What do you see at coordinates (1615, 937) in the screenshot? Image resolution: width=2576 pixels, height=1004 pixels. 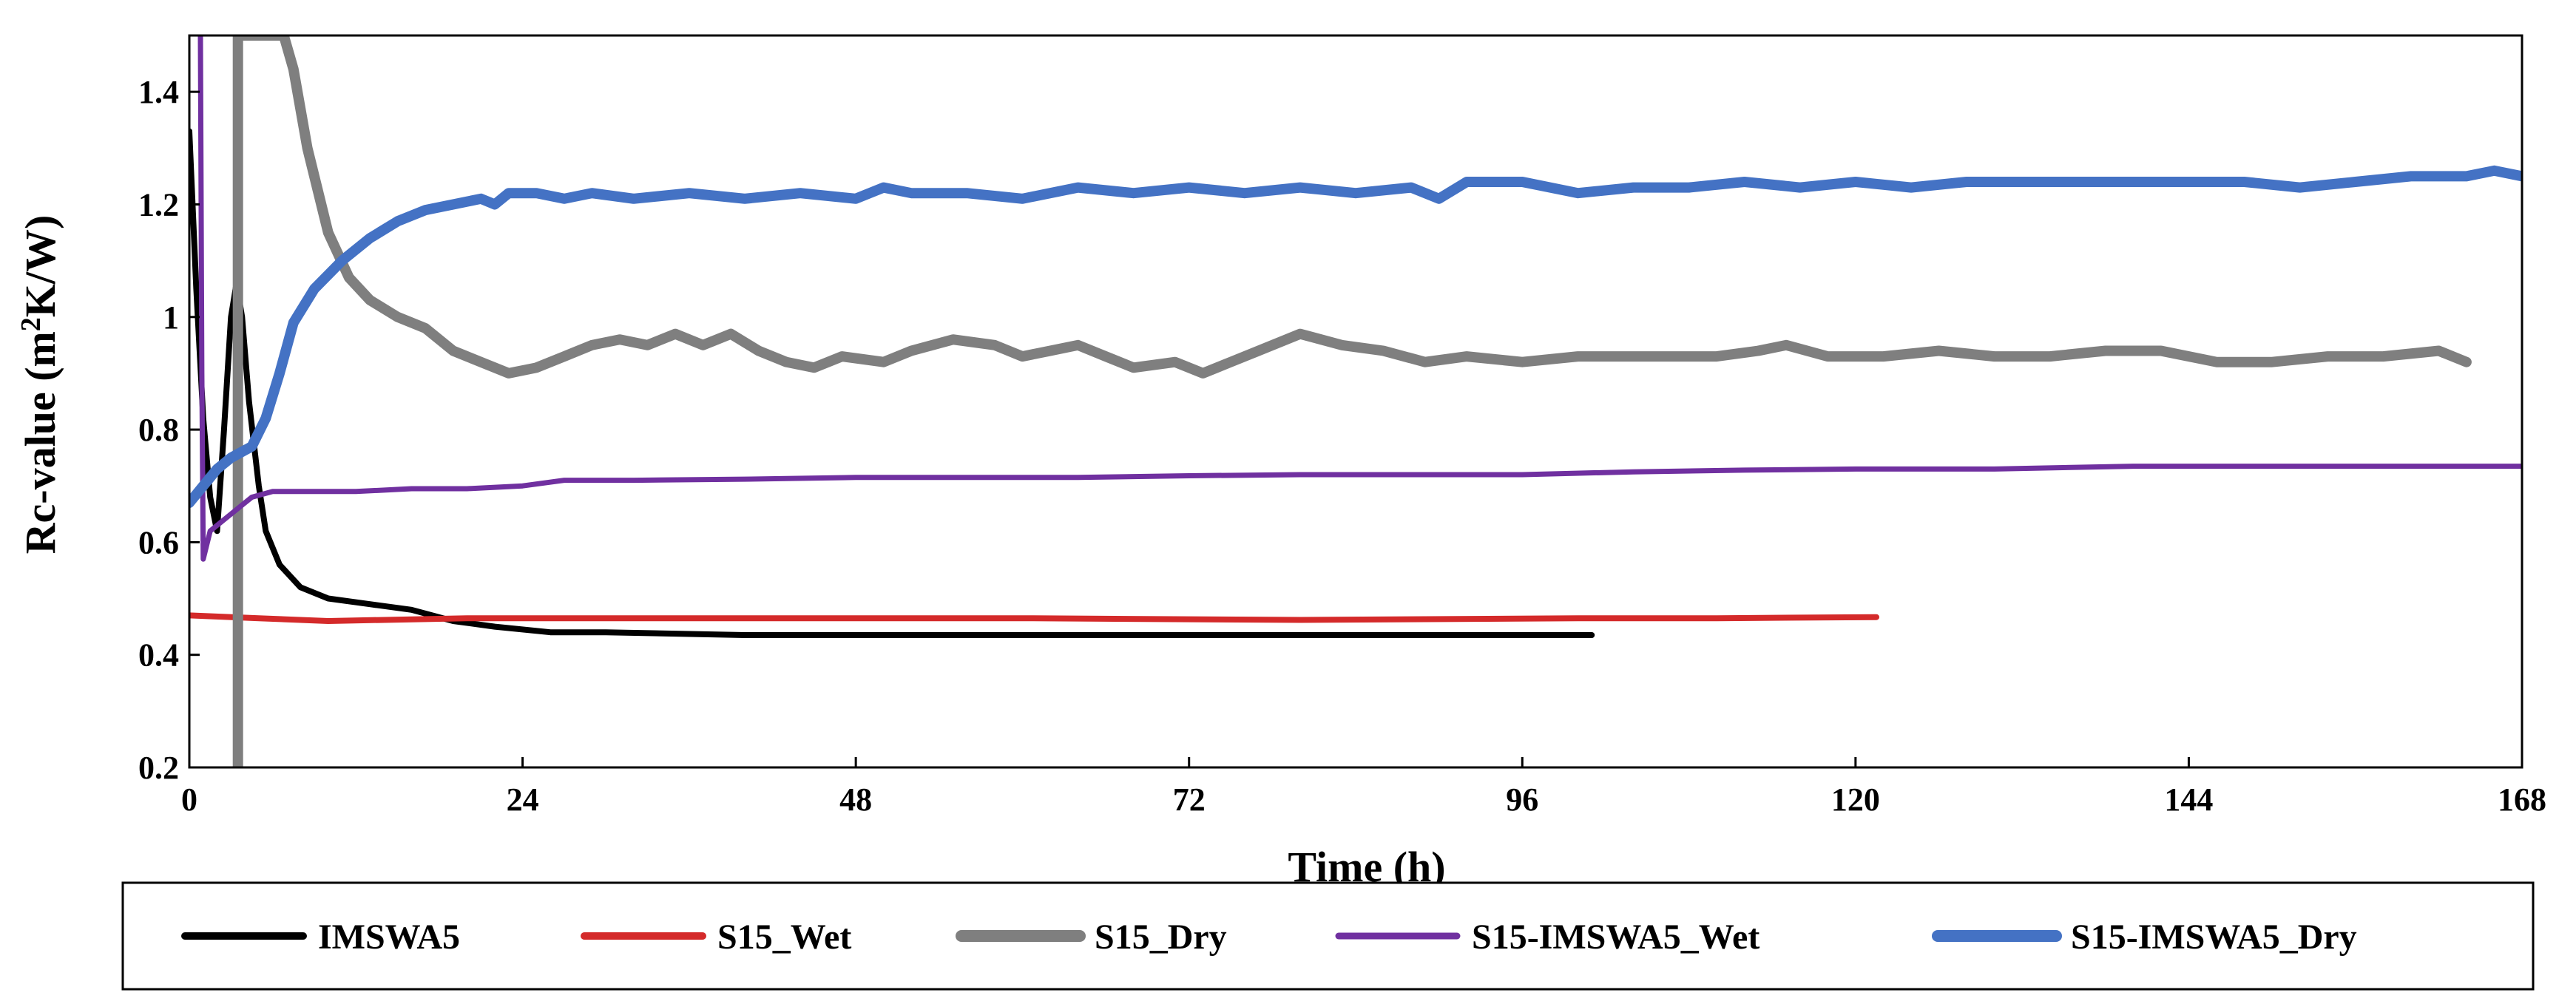 I see `legend-label-s15-imswa5-wet: S15-IMSWA5_Wet` at bounding box center [1615, 937].